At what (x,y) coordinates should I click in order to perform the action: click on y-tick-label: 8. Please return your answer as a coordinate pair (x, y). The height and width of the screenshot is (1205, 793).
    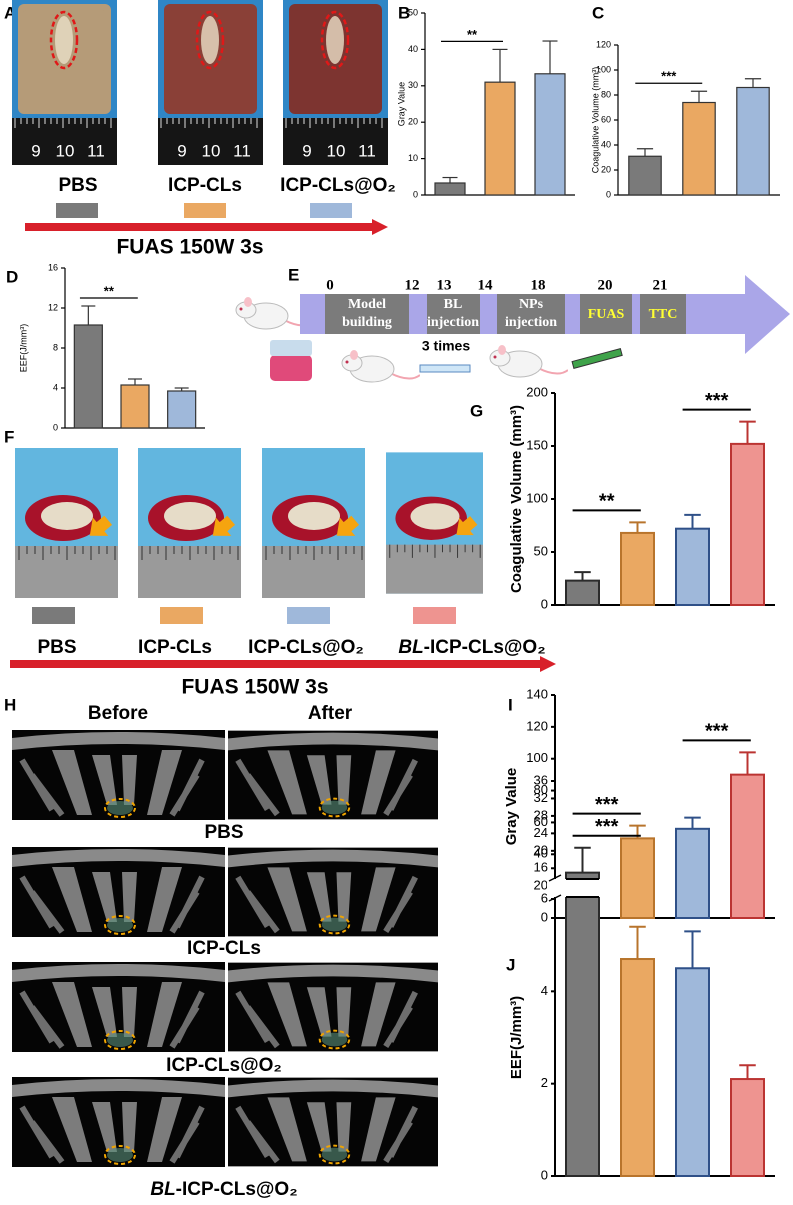
    Looking at the image, I should click on (55, 347).